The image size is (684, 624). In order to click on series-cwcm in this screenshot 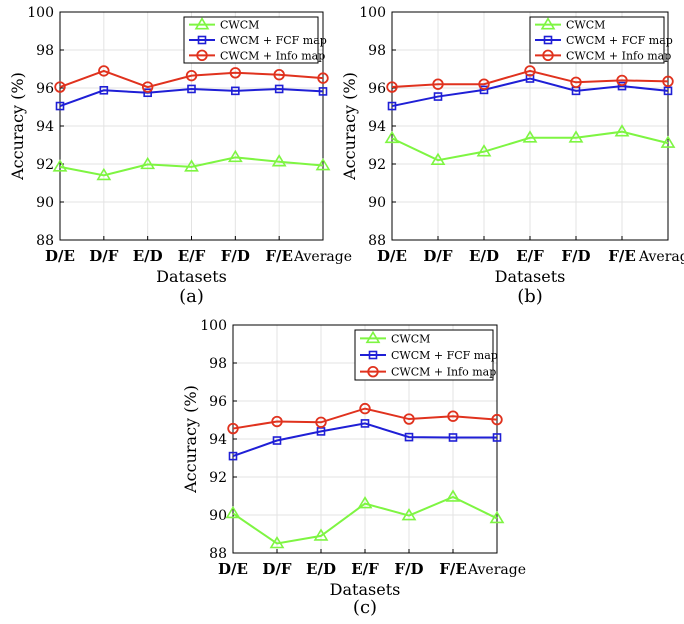, I will do `click(365, 519)`.